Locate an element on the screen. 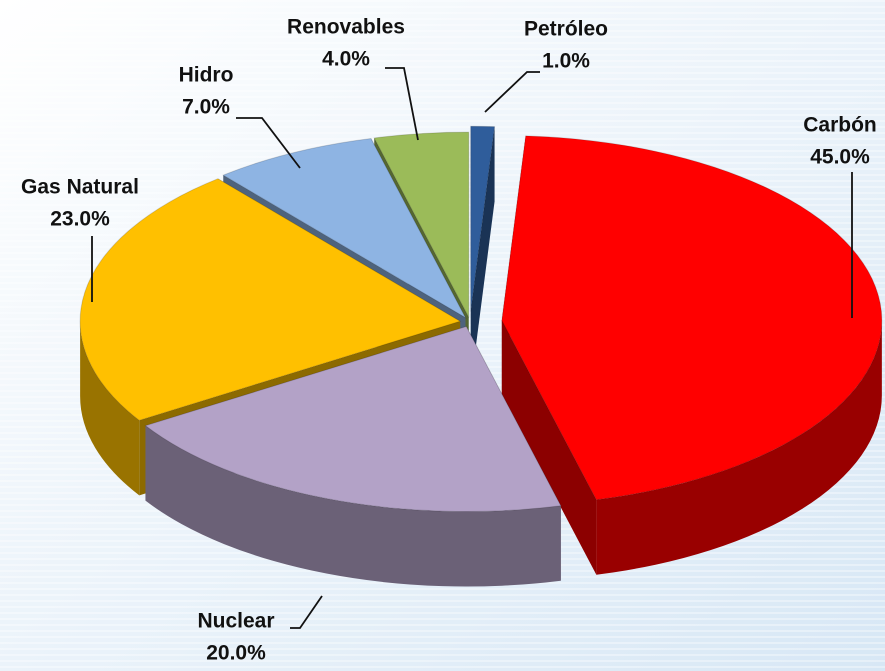  slice-label: Carbón is located at coordinates (840, 125).